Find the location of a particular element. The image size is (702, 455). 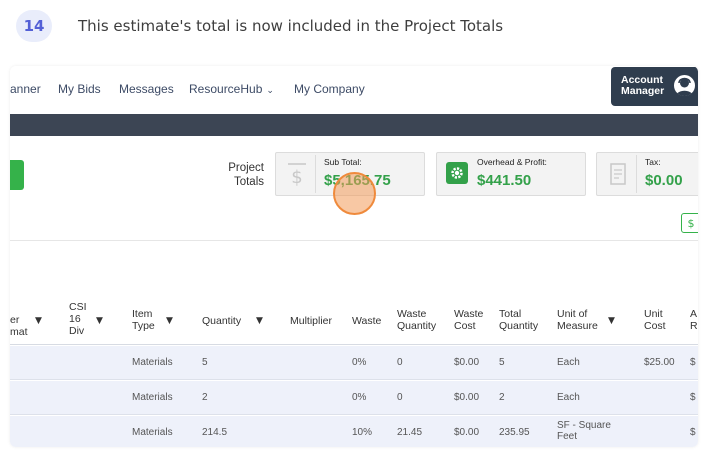

tax-card: Tax: $0.00 is located at coordinates (647, 174).